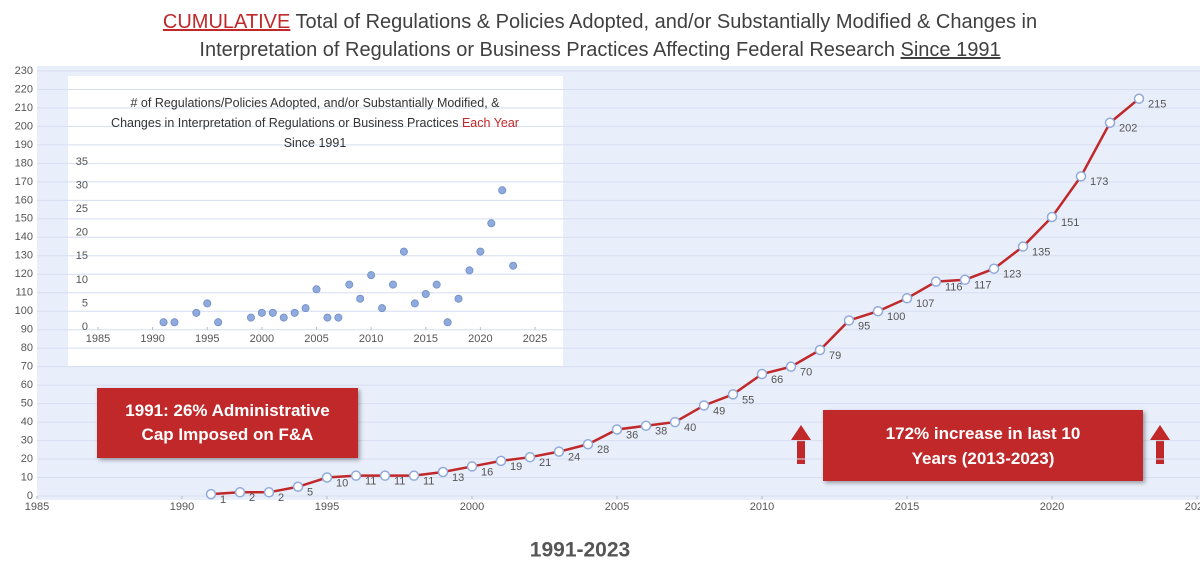  What do you see at coordinates (458, 478) in the screenshot?
I see `data-label: 13` at bounding box center [458, 478].